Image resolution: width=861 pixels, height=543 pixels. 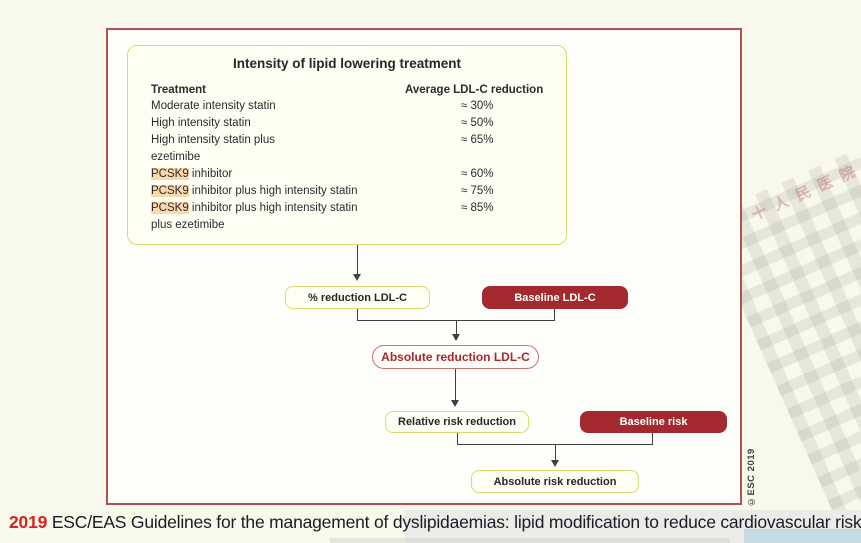 What do you see at coordinates (347, 90) in the screenshot?
I see `table-header: Treatment Average LDL-C reduction` at bounding box center [347, 90].